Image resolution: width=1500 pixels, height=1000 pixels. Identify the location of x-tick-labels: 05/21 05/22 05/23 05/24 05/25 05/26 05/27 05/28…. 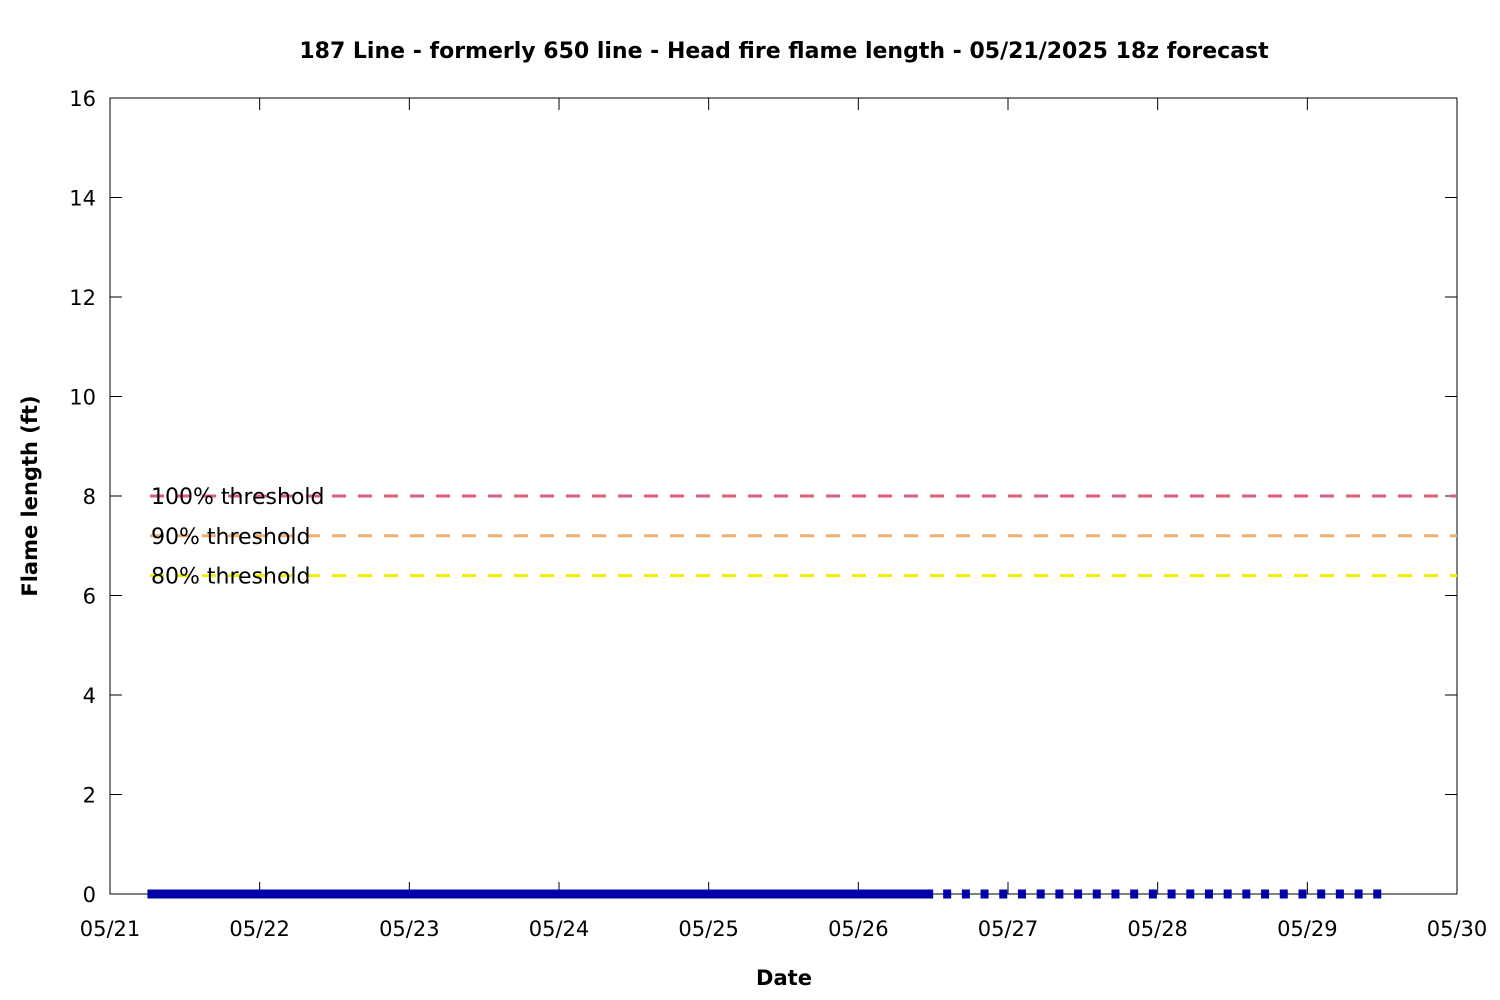
(784, 929).